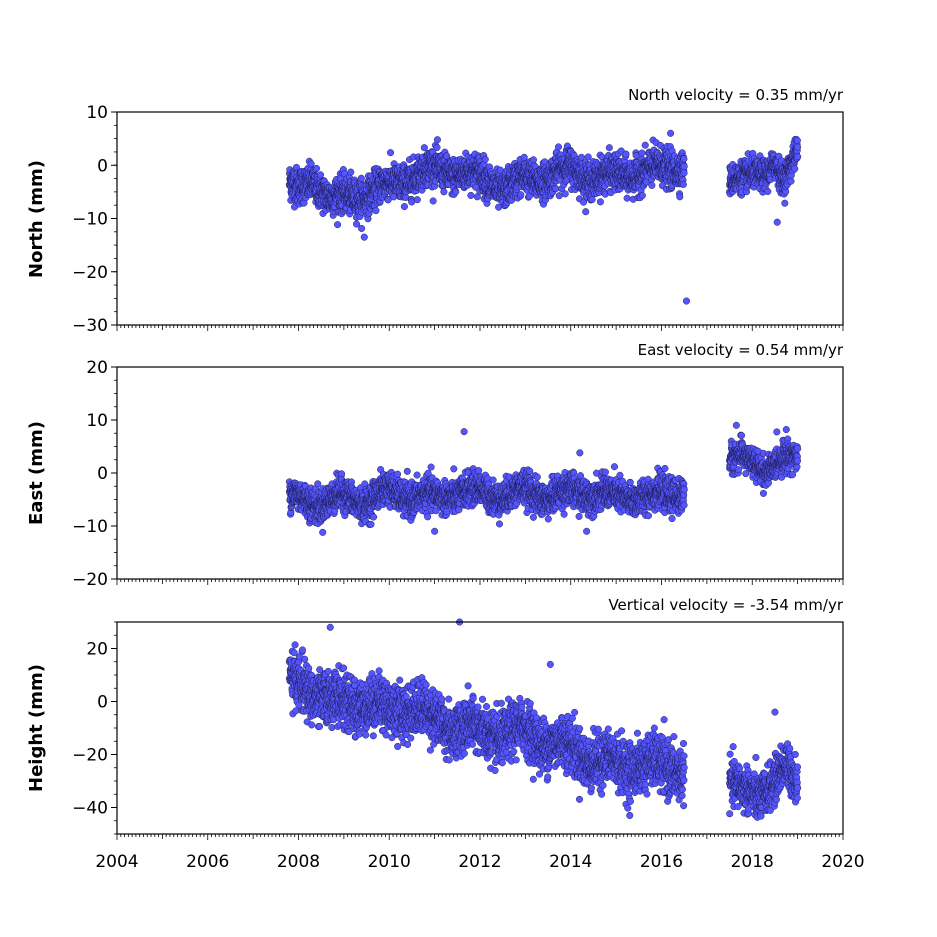  I want to click on north-data-points, so click(543, 217).